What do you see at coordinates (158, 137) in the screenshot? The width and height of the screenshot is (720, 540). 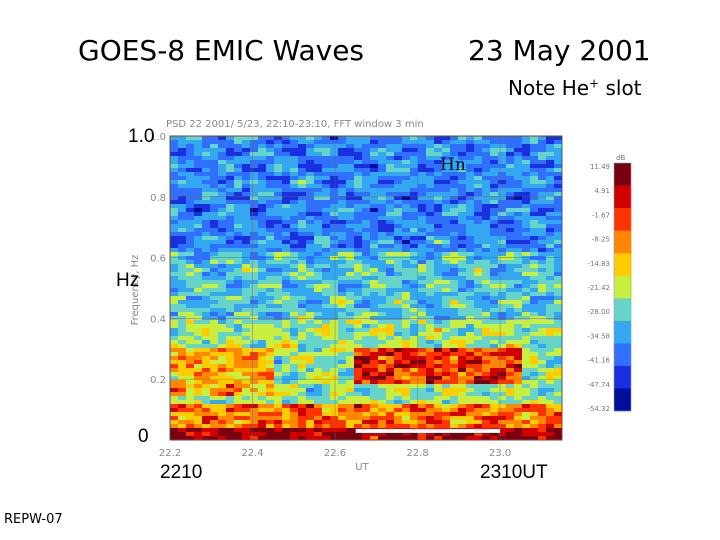 I see `y-tick-label: 1.0` at bounding box center [158, 137].